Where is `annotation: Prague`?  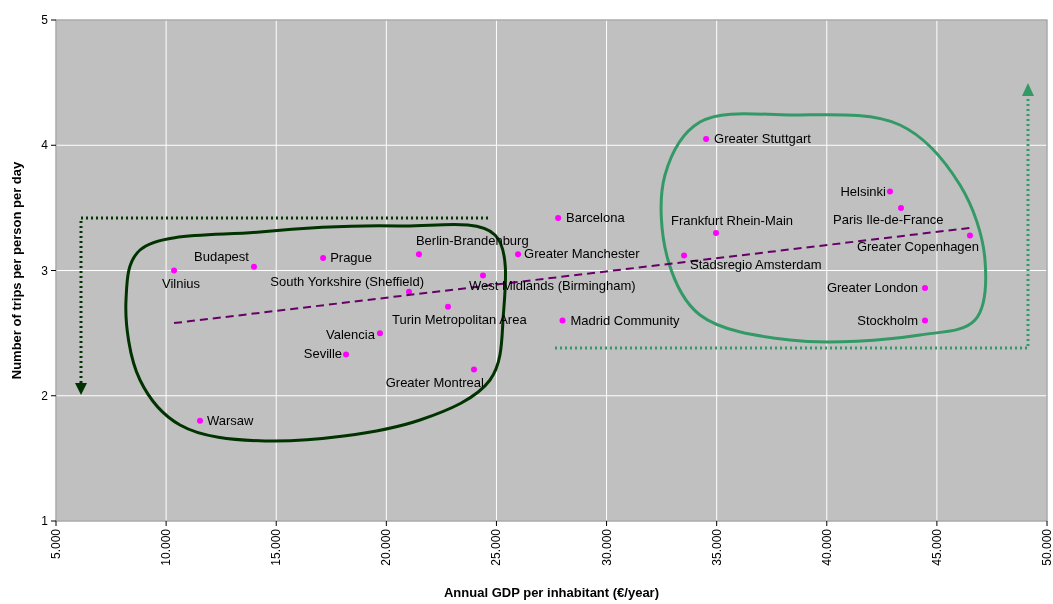 annotation: Prague is located at coordinates (351, 257).